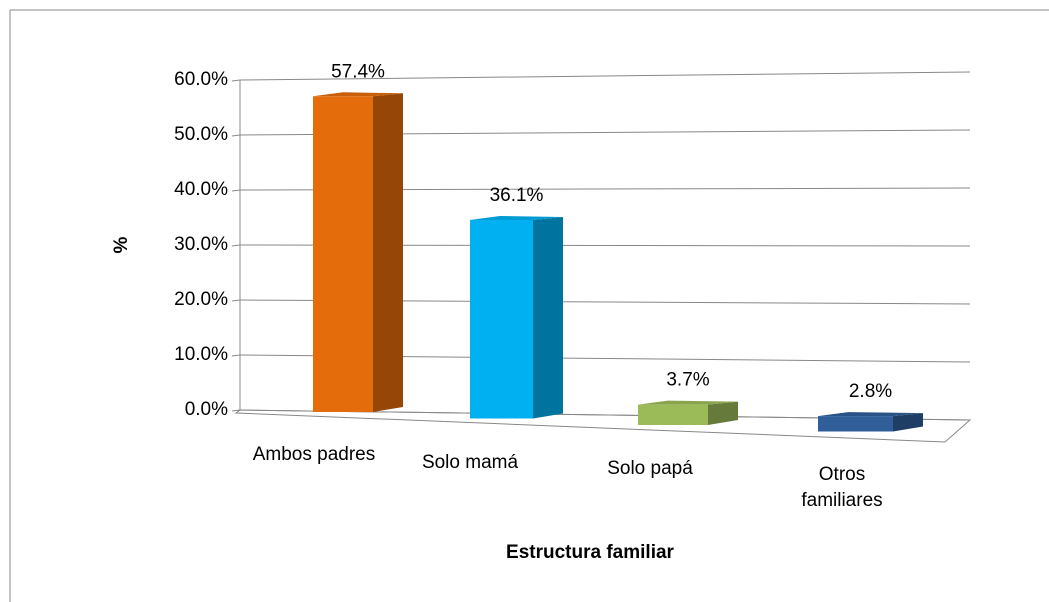  Describe the element at coordinates (201, 244) in the screenshot. I see `y-tick-label: 30.0%` at that location.